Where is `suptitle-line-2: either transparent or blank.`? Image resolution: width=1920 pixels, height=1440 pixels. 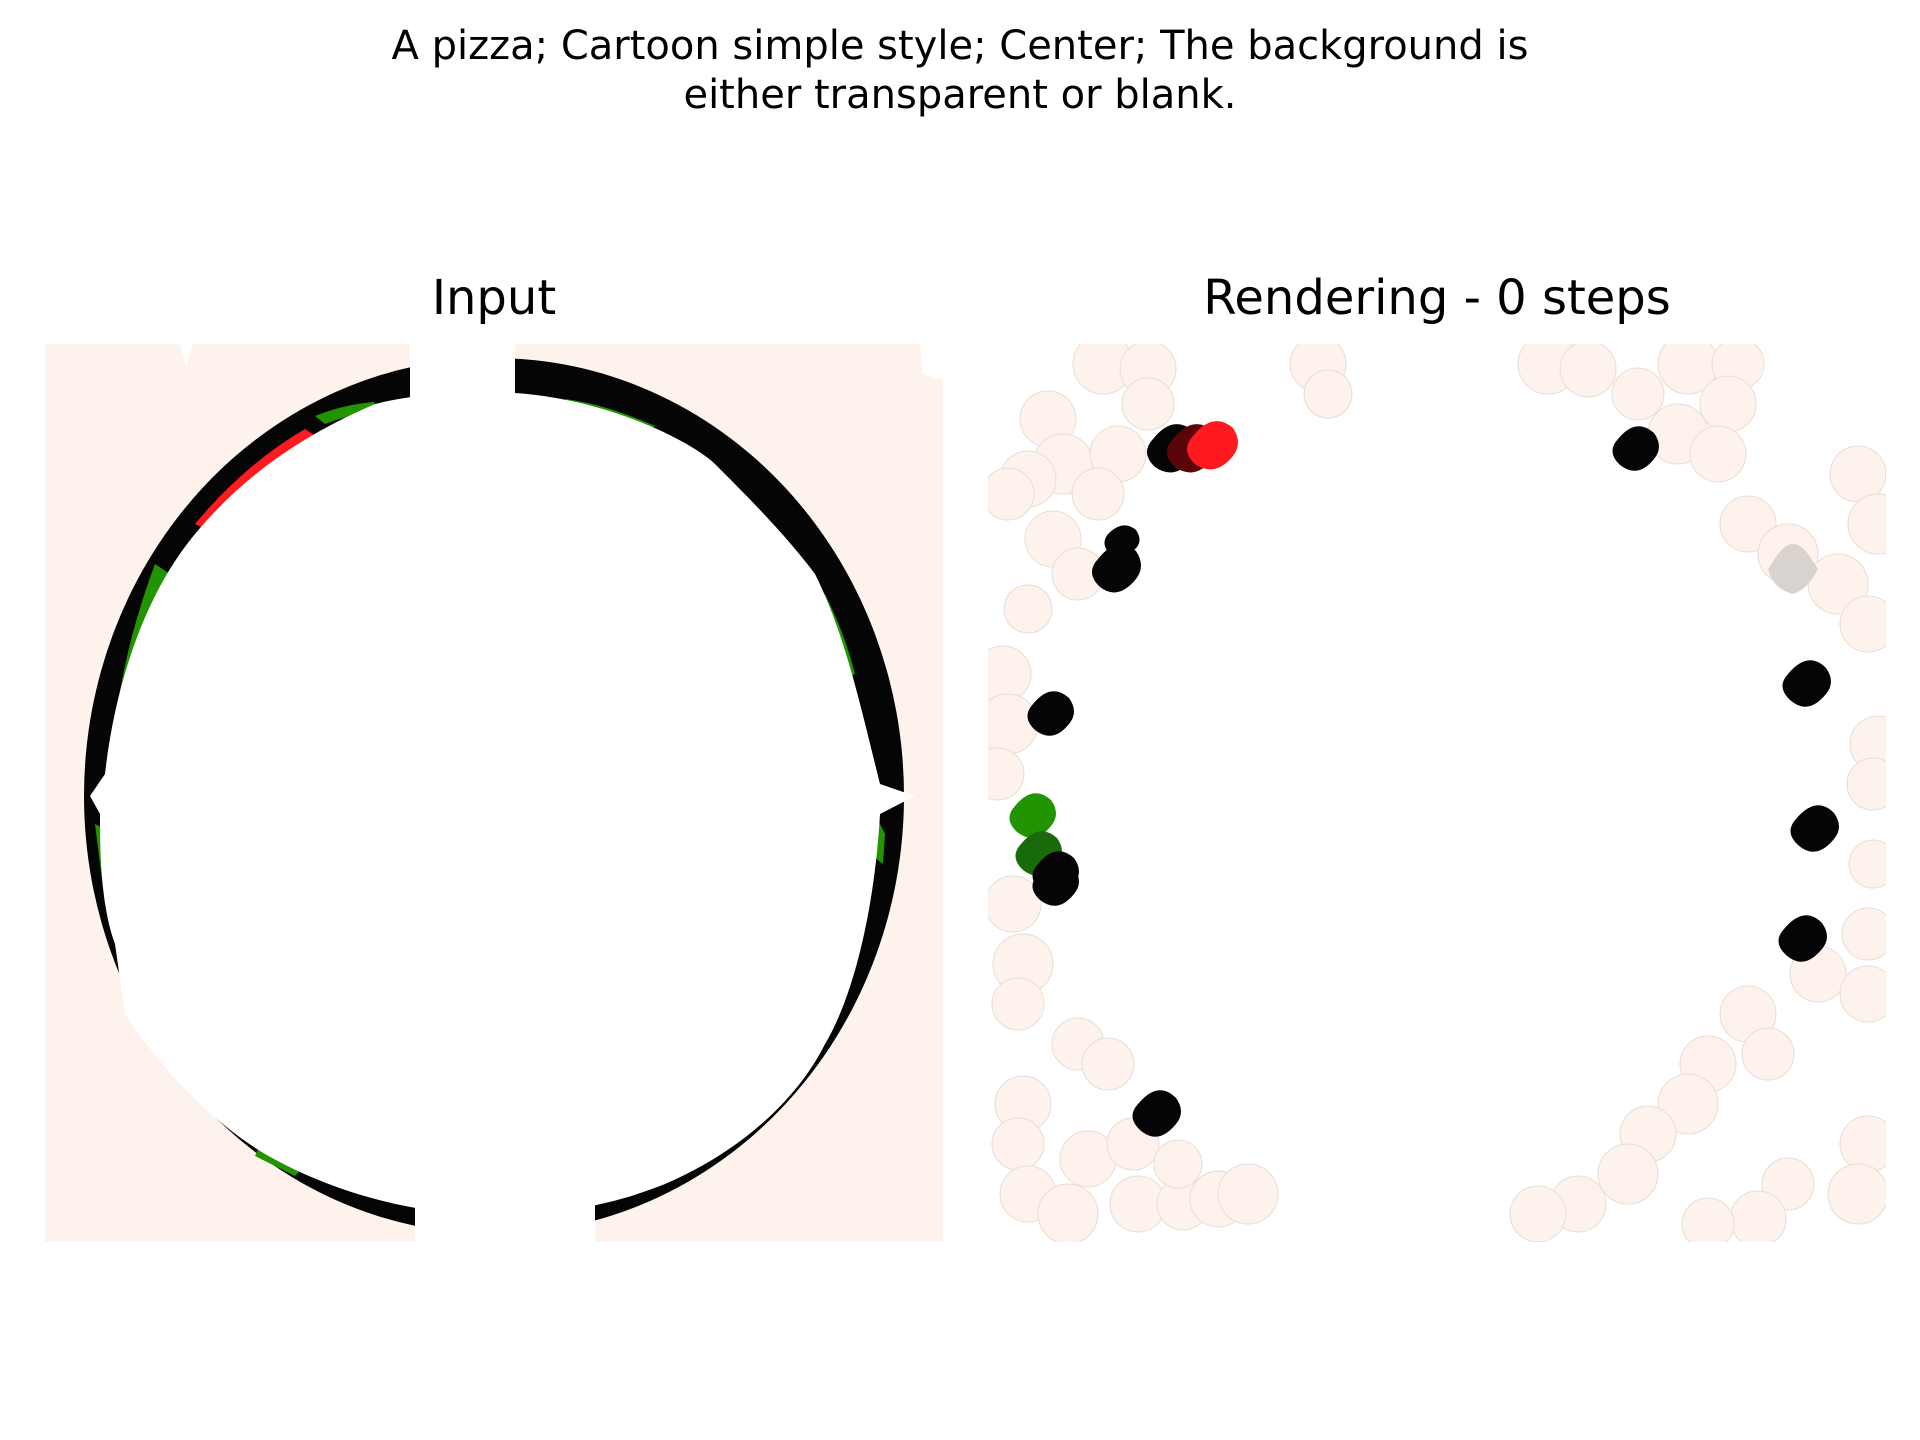 suptitle-line-2: either transparent or blank. is located at coordinates (960, 95).